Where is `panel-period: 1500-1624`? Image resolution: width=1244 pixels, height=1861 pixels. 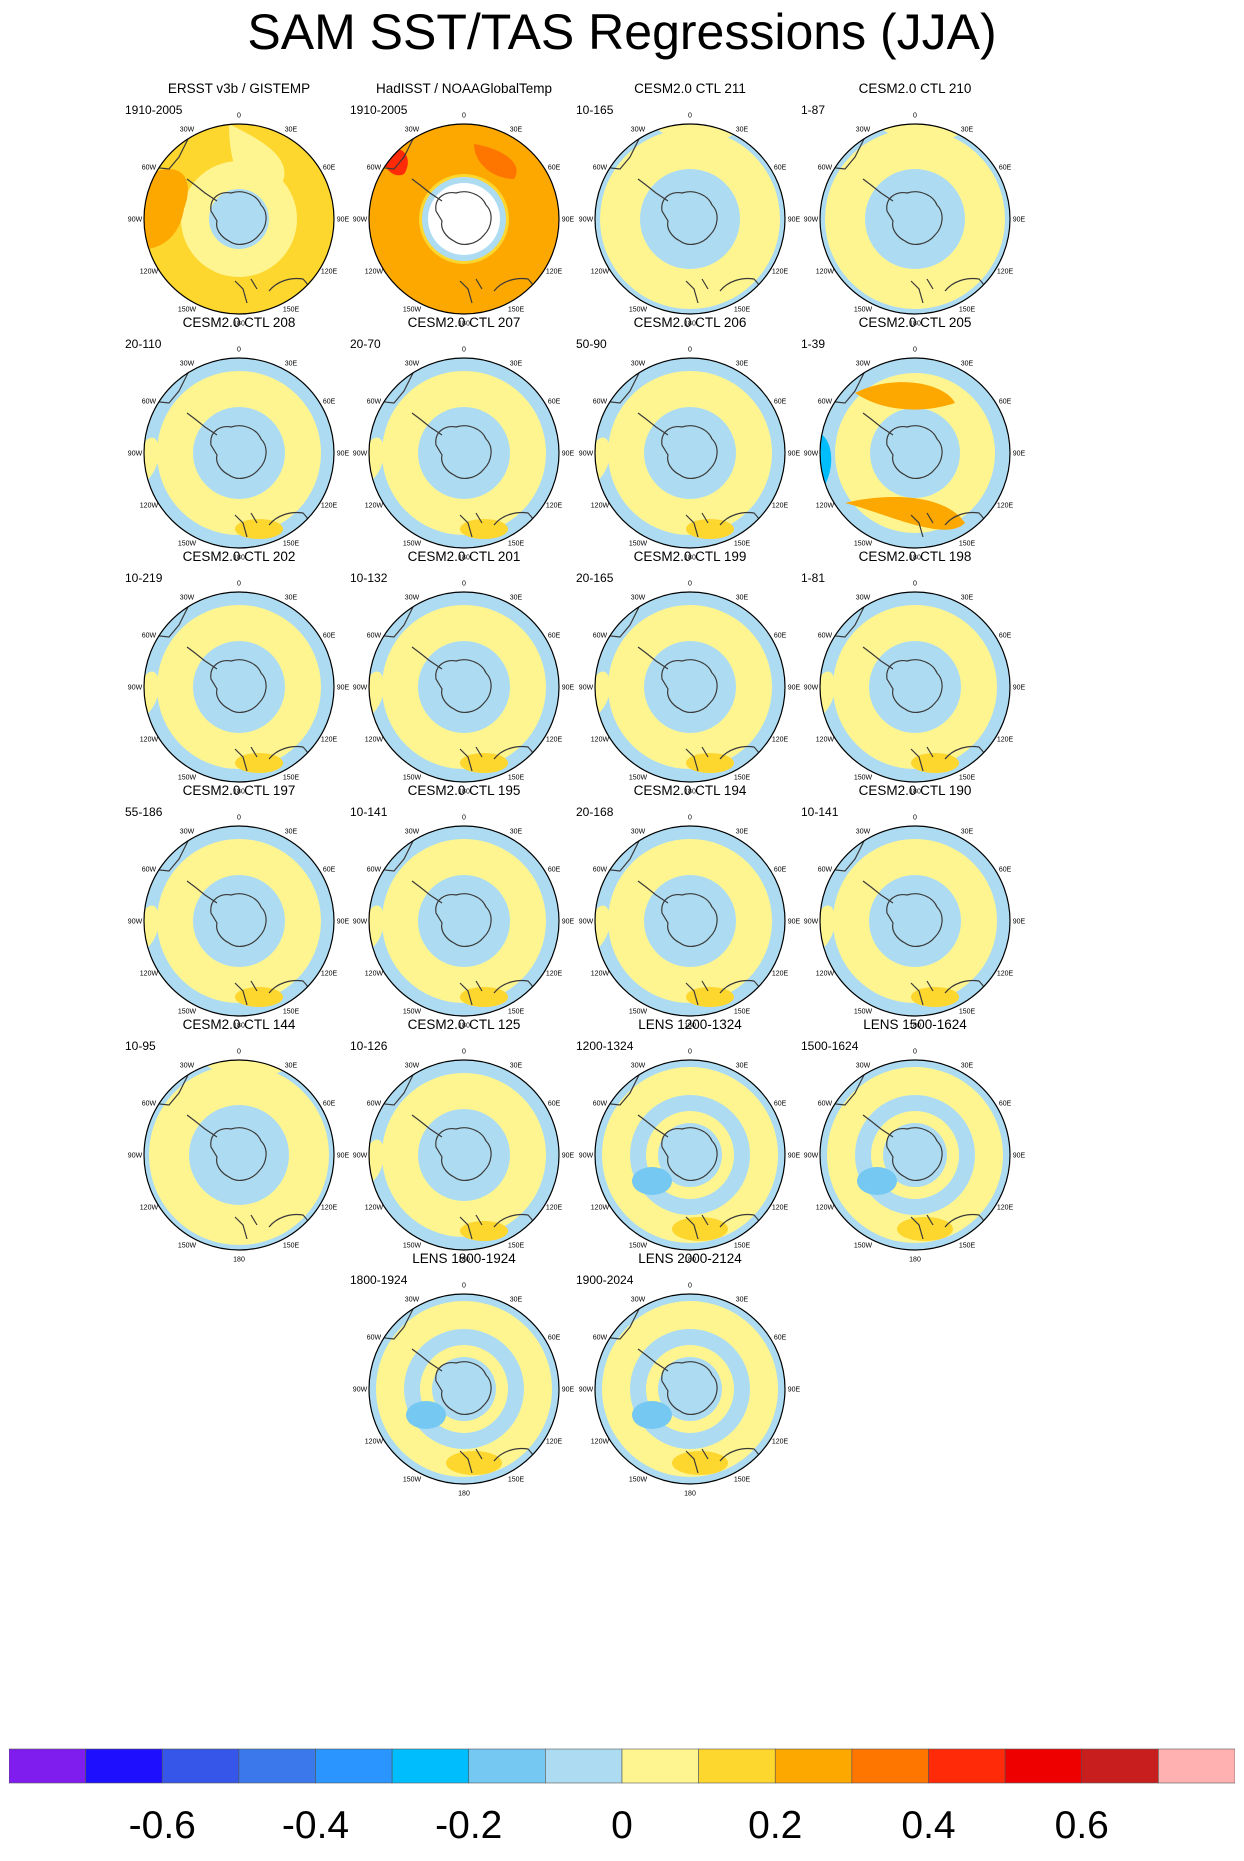
panel-period: 1500-1624 is located at coordinates (830, 1046).